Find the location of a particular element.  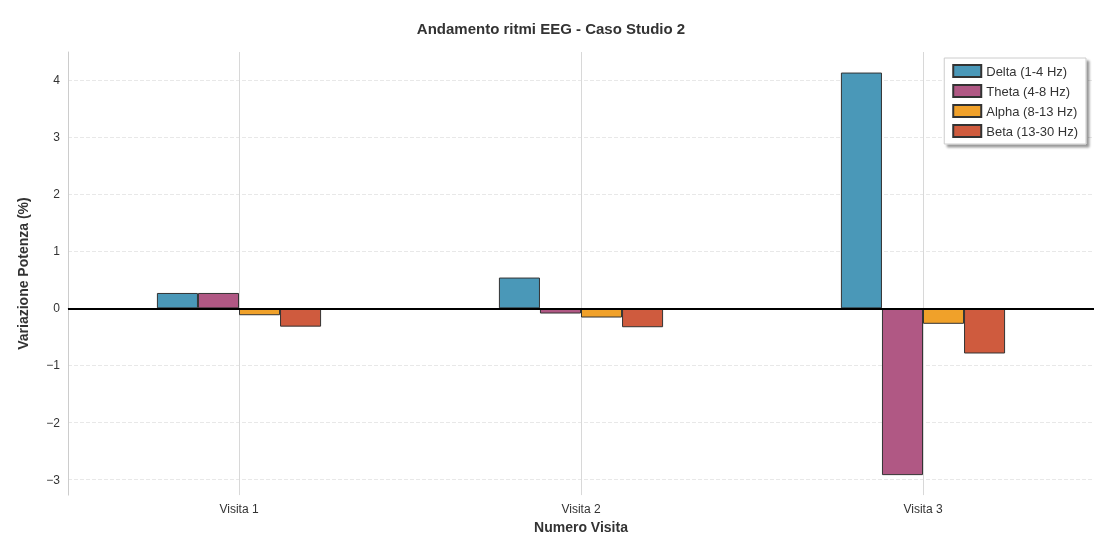

x-tick-label: Visita 2 is located at coordinates (581, 509).